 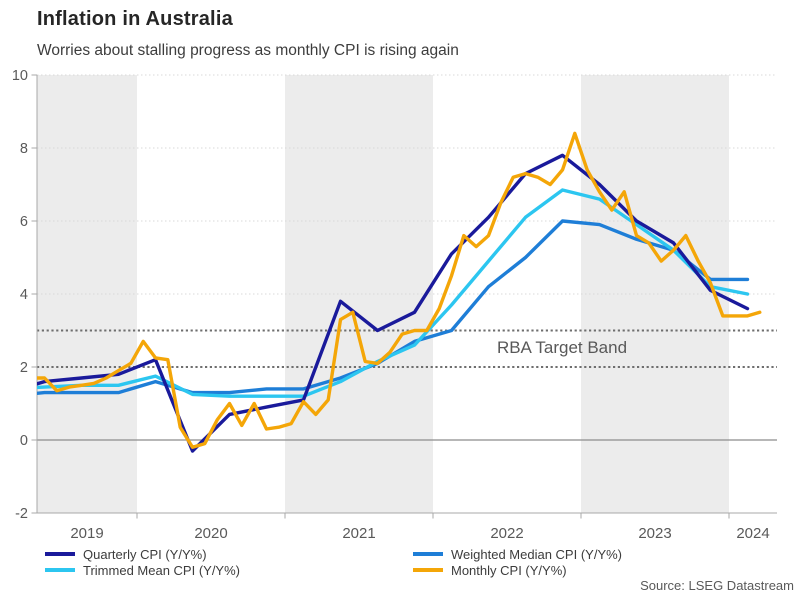 I want to click on x-year-label-2021: 2021, so click(x=358, y=533).